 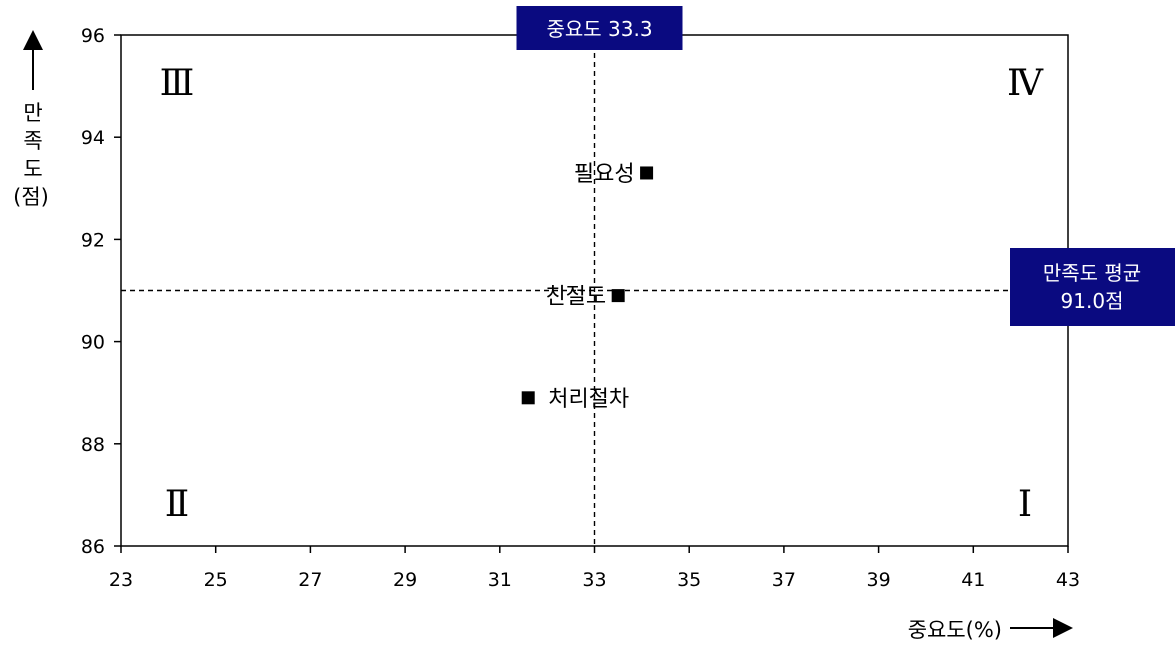 What do you see at coordinates (93, 445) in the screenshot?
I see `y-tick-label: 88` at bounding box center [93, 445].